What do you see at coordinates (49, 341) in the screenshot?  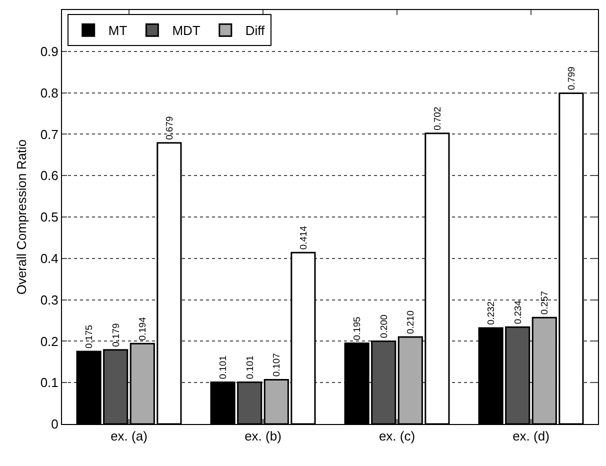 I see `y-tick-label: 0.2` at bounding box center [49, 341].